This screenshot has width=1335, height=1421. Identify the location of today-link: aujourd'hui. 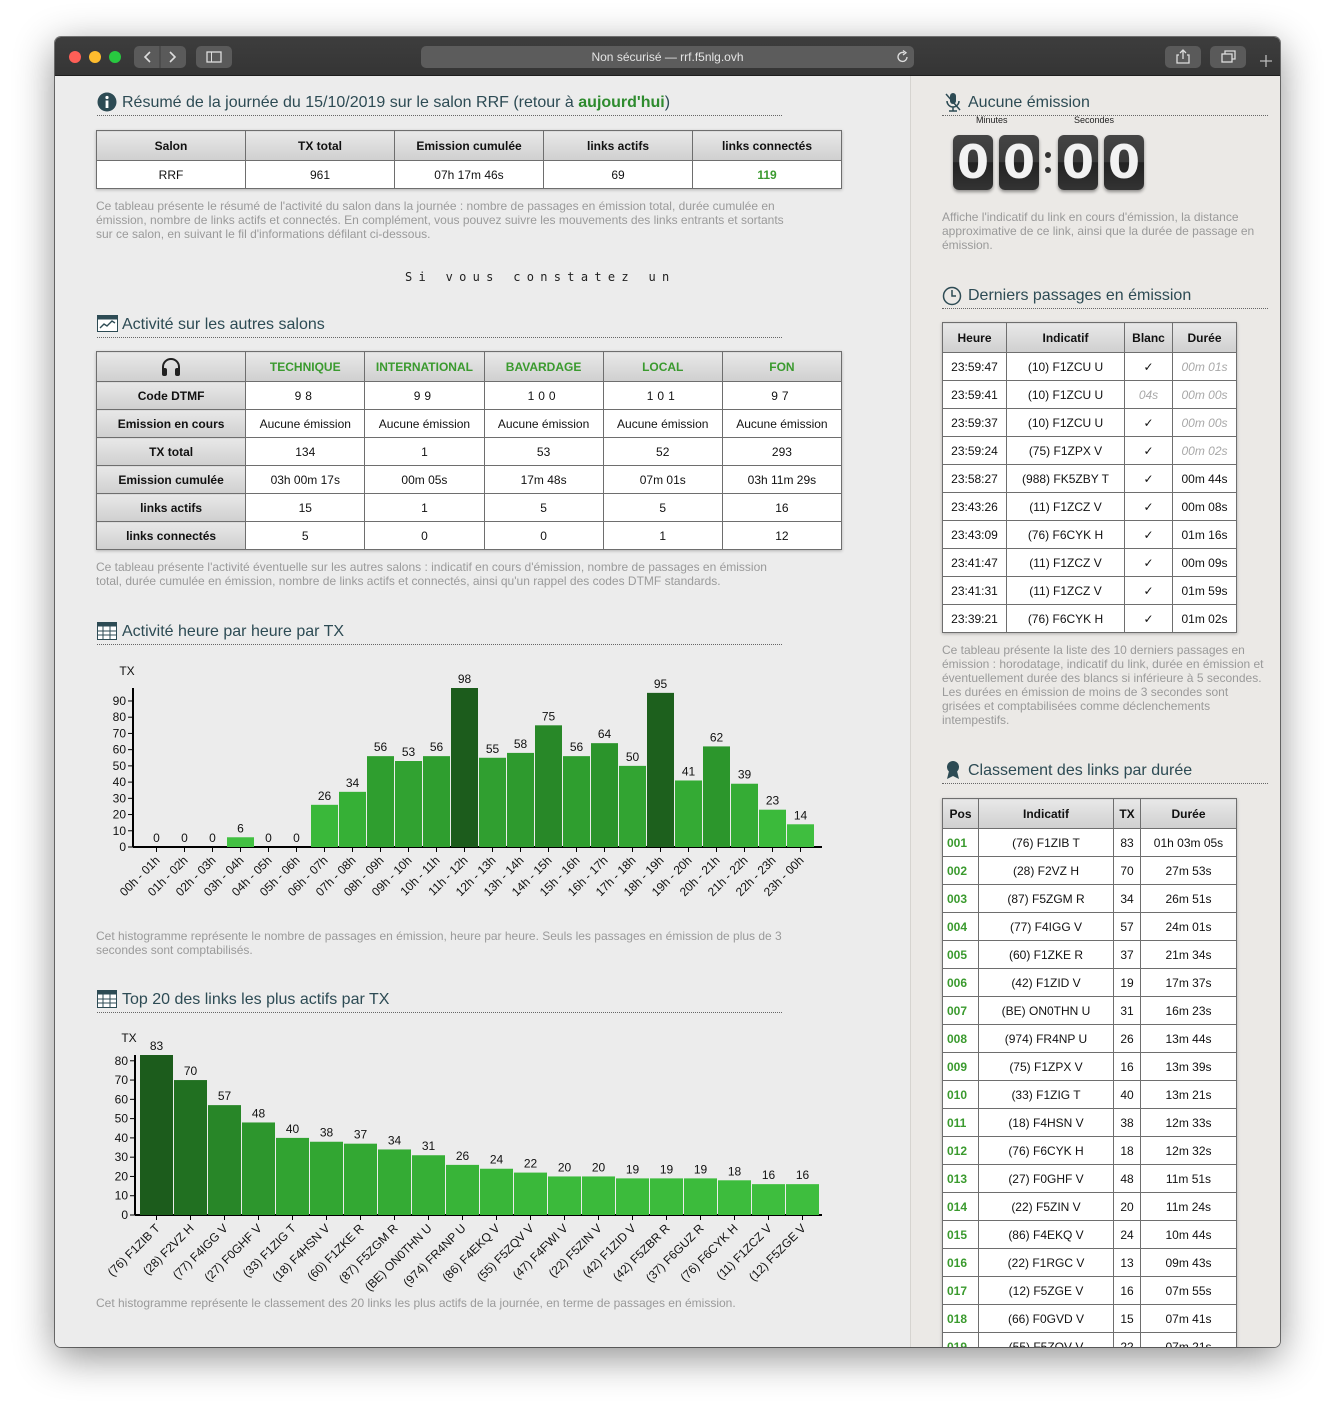
(621, 102).